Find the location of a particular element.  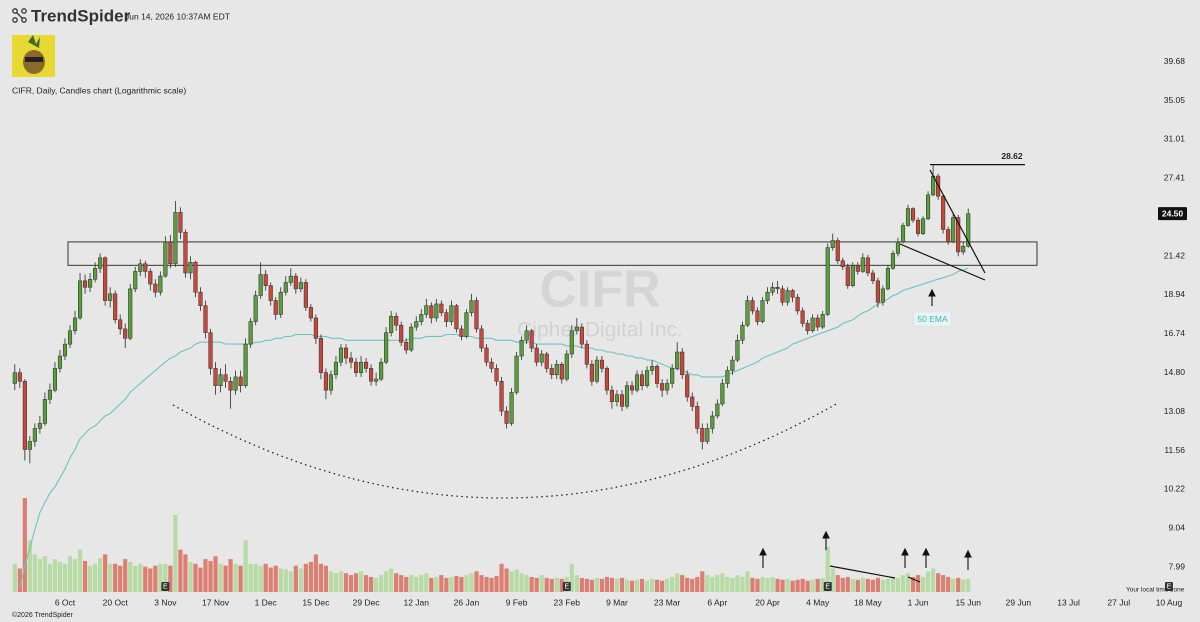

volume-arrows is located at coordinates (865, 429).